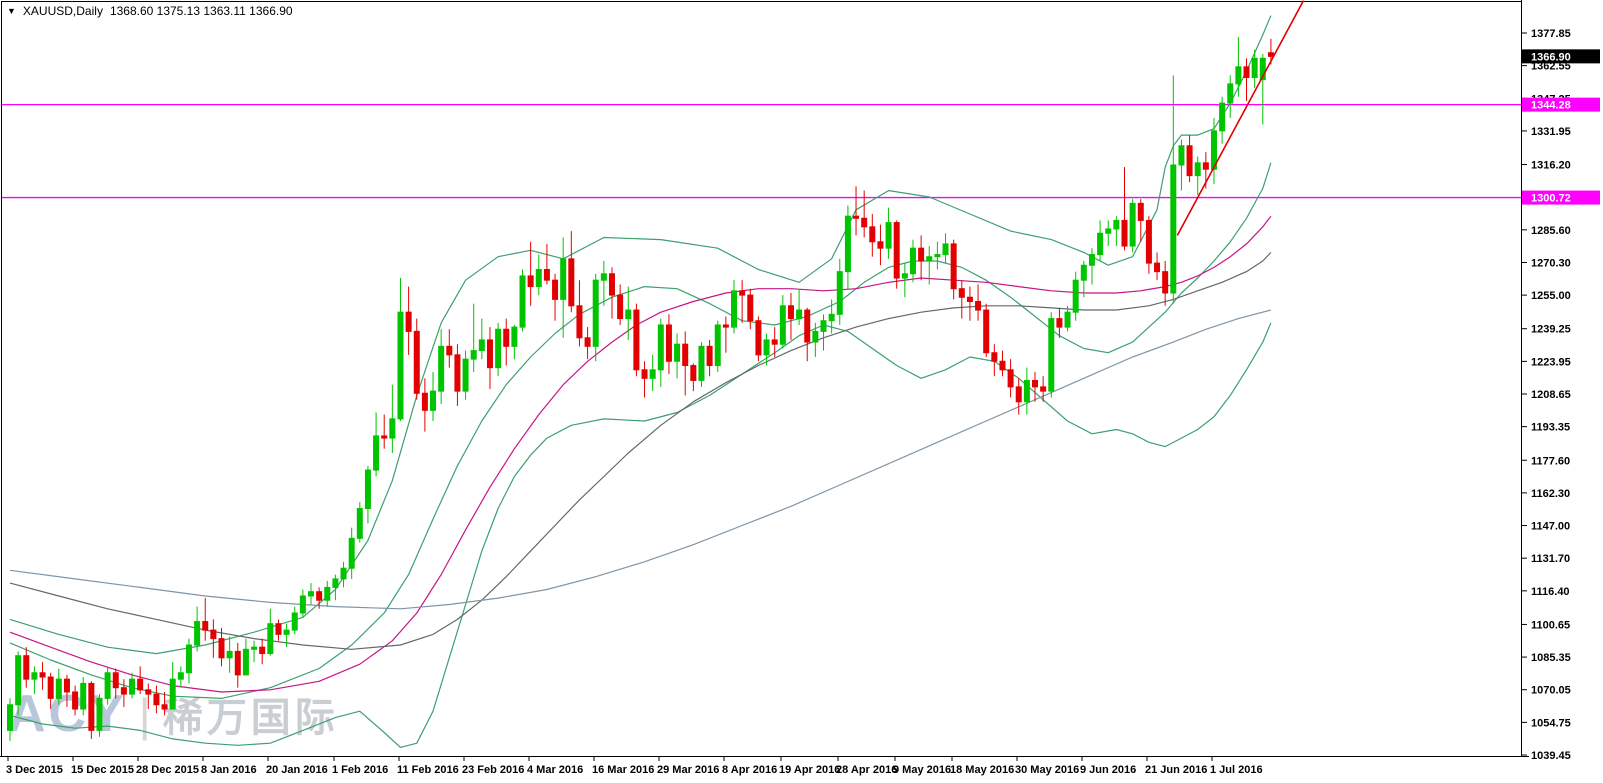 This screenshot has width=1603, height=783. What do you see at coordinates (1550, 592) in the screenshot?
I see `price-tick-label: 1116.40` at bounding box center [1550, 592].